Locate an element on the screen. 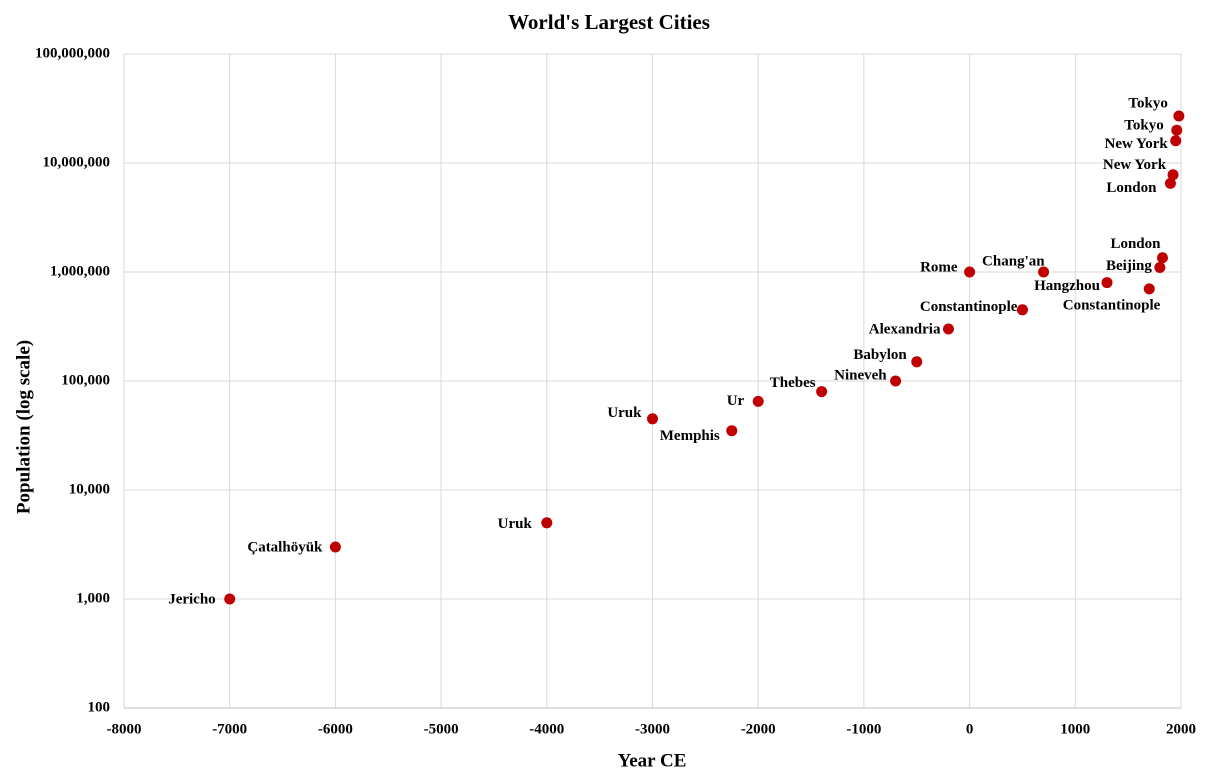 The width and height of the screenshot is (1209, 771). point-label: Beijing is located at coordinates (1129, 266).